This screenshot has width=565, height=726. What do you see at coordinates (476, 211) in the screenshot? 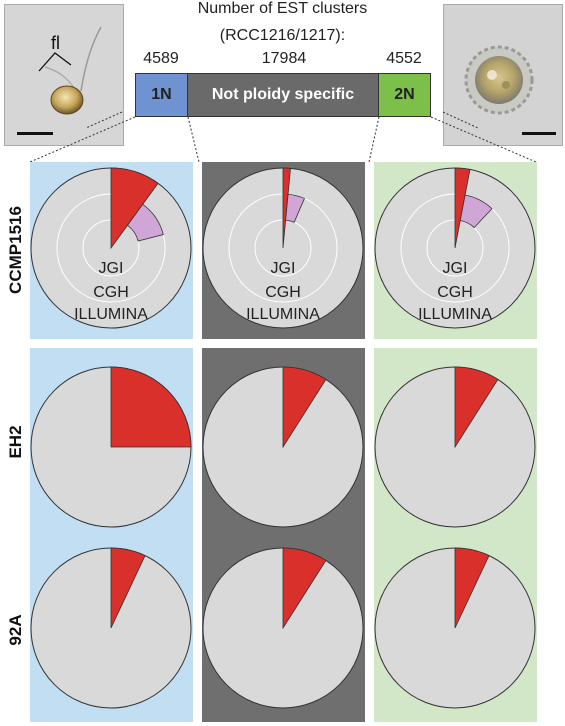
I see `pie-ccmp1516-2n-pink-slice` at bounding box center [476, 211].